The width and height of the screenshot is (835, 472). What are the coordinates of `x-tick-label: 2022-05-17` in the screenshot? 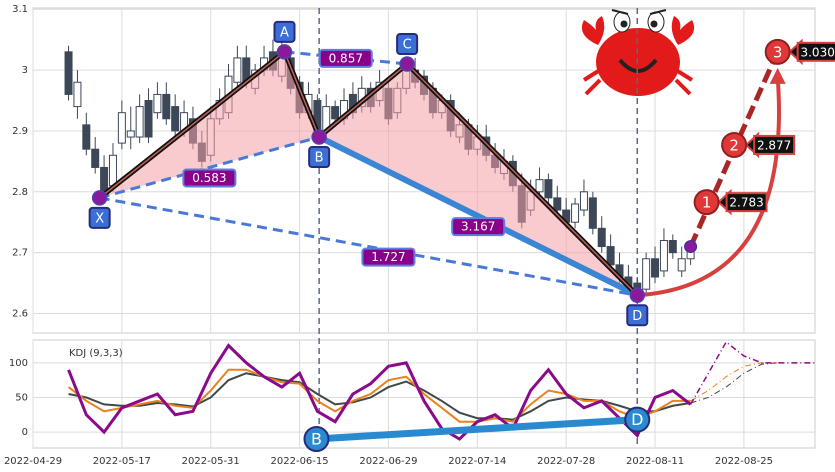 It's located at (122, 461).